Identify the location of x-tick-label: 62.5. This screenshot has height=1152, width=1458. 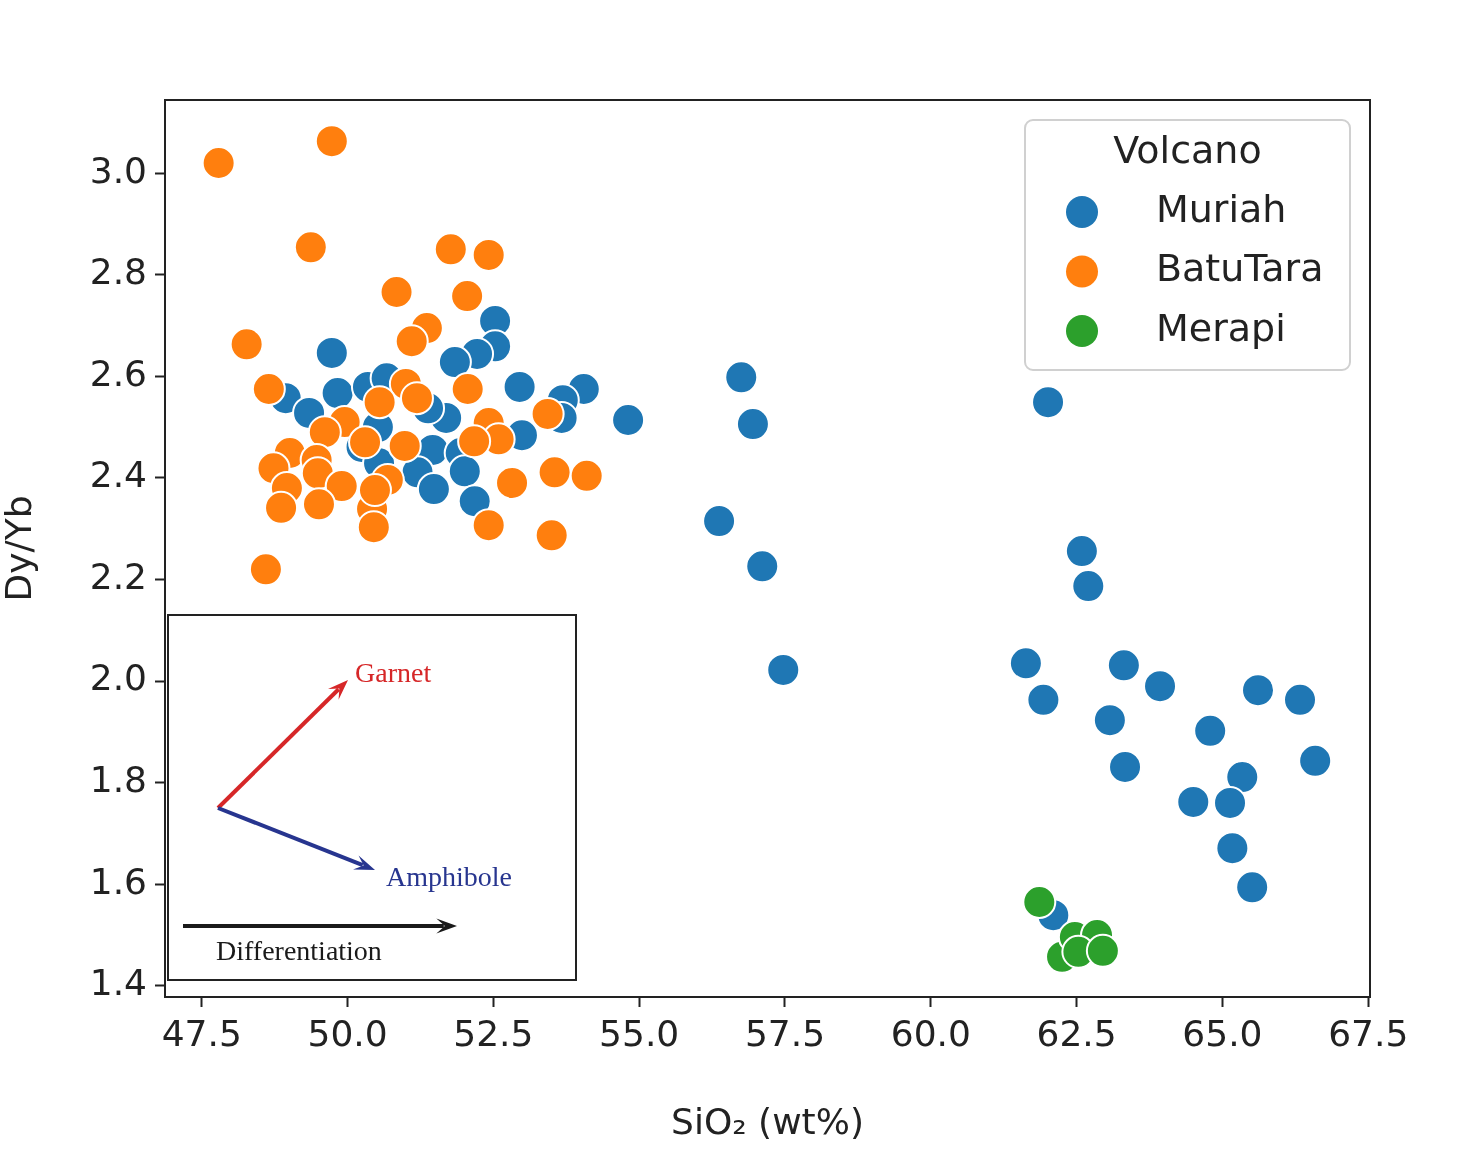
(1076, 1033).